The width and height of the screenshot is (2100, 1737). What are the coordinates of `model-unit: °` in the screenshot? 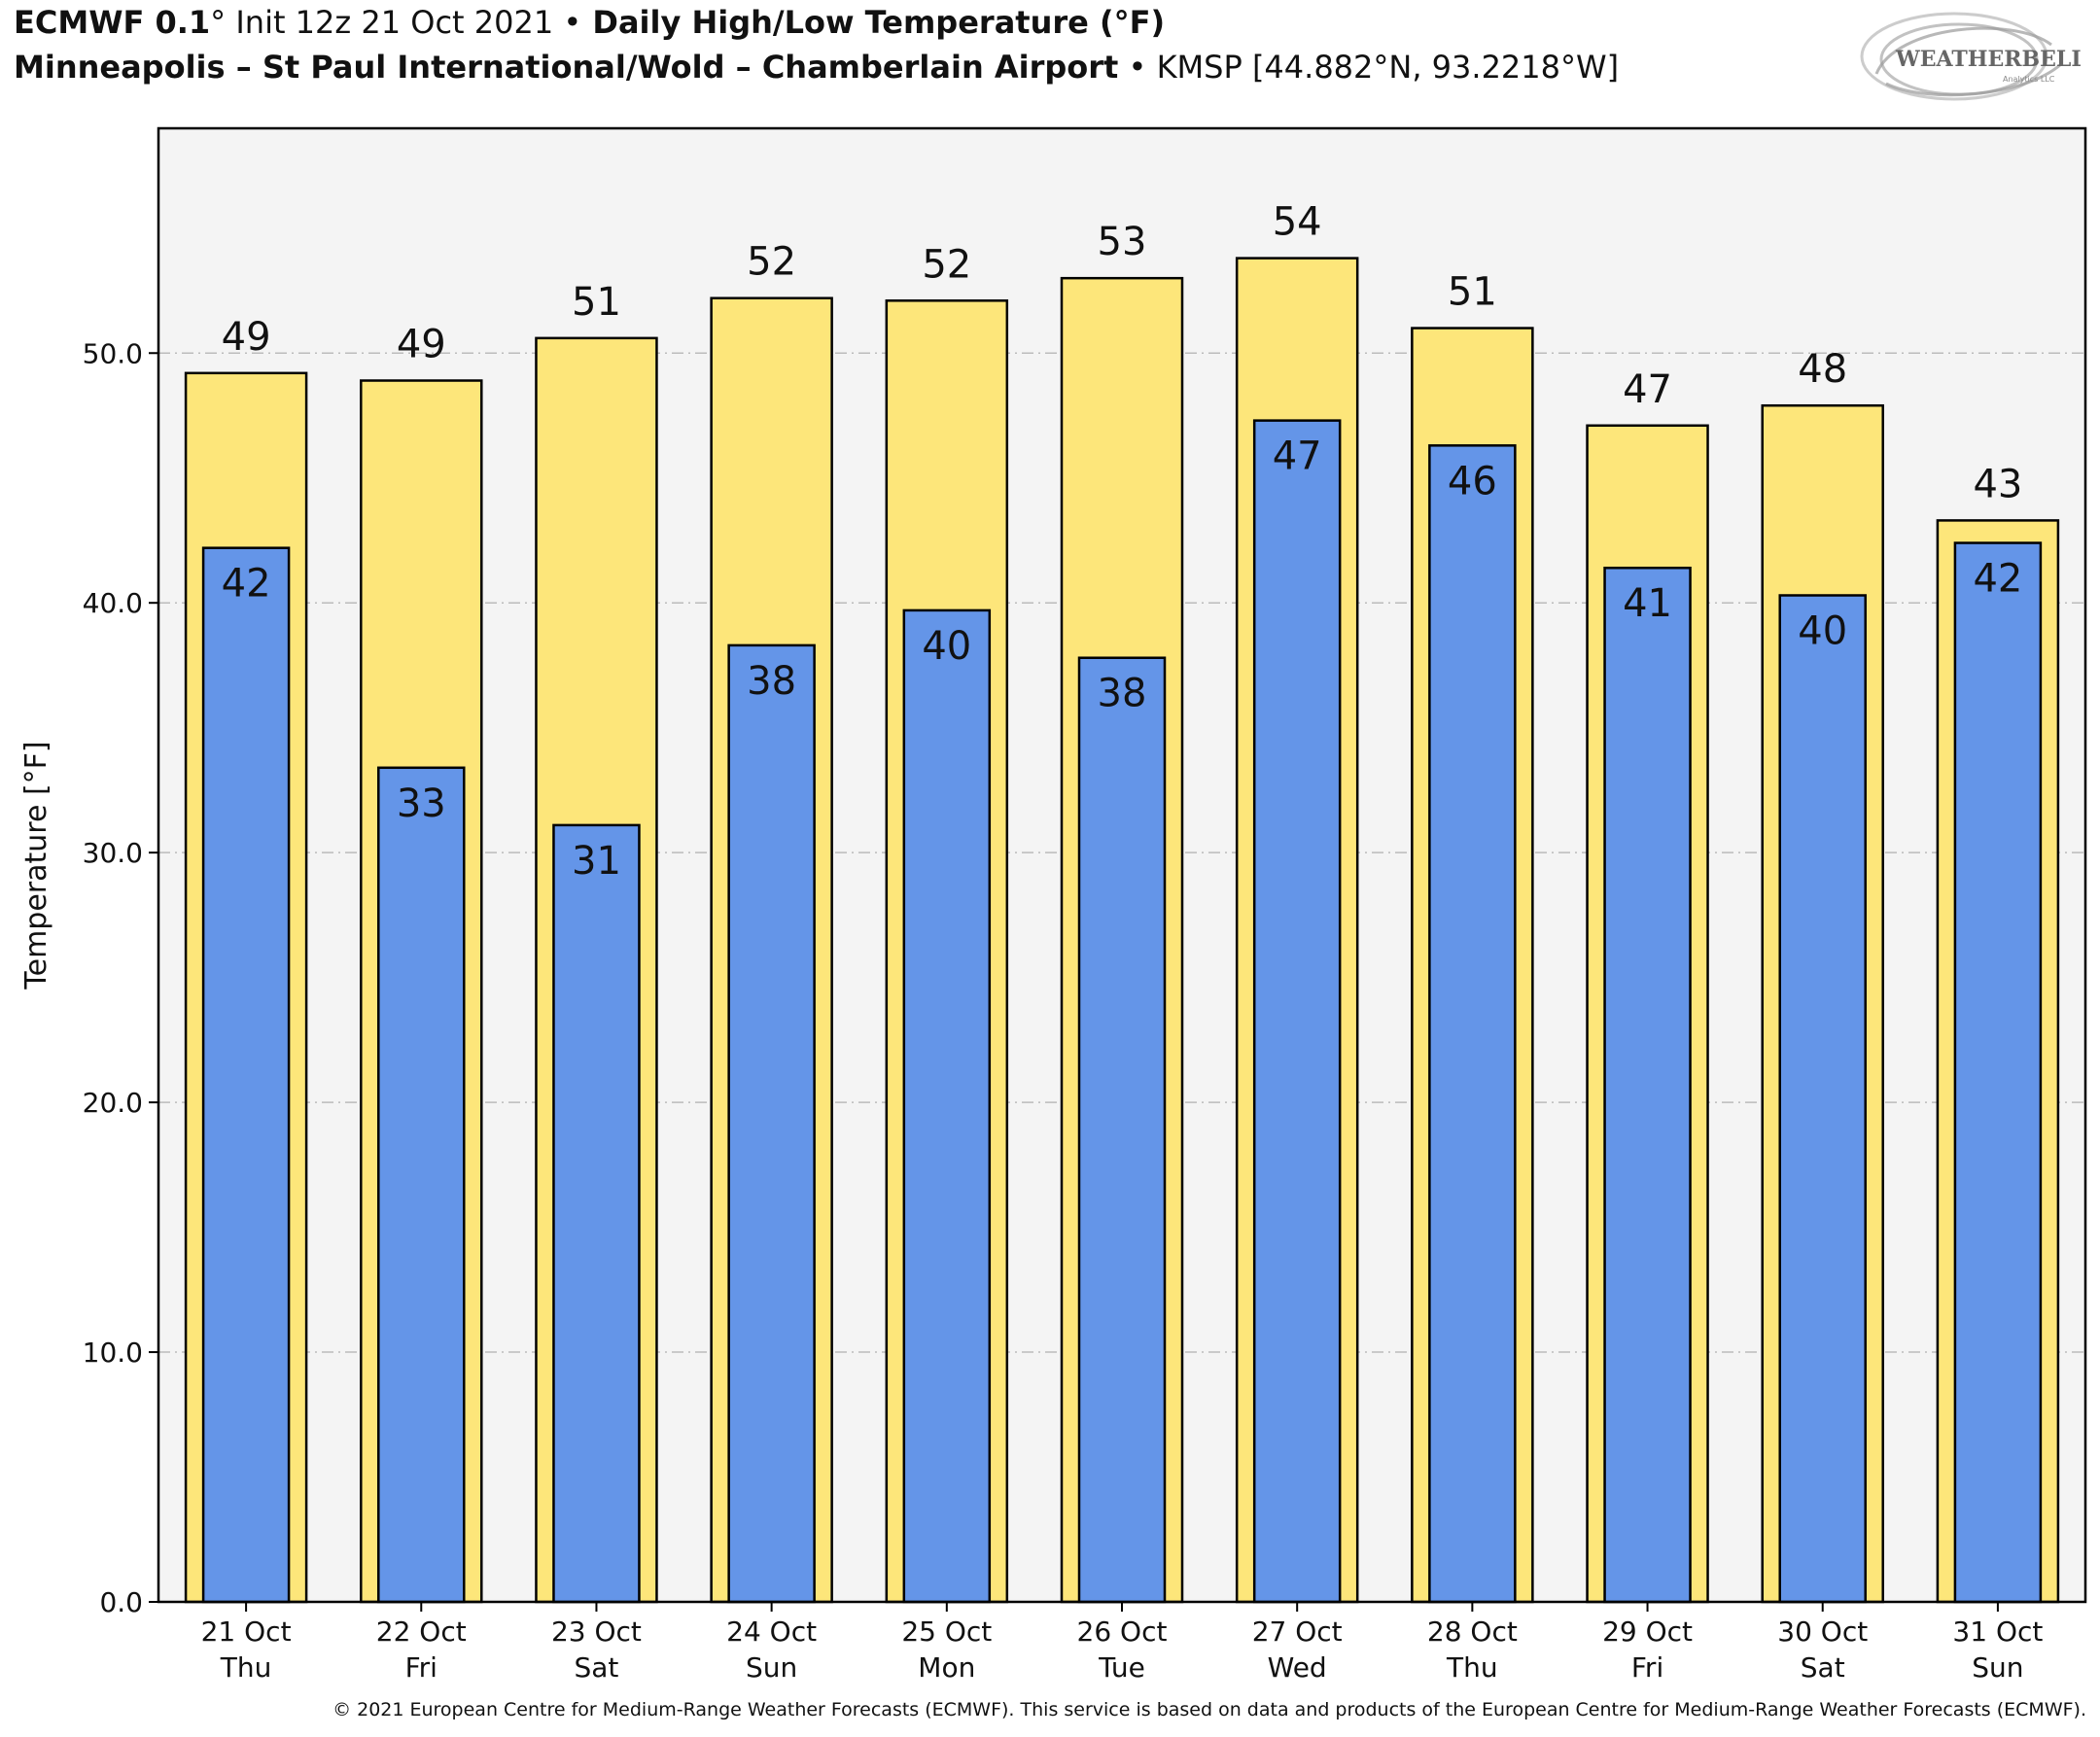 It's located at (218, 22).